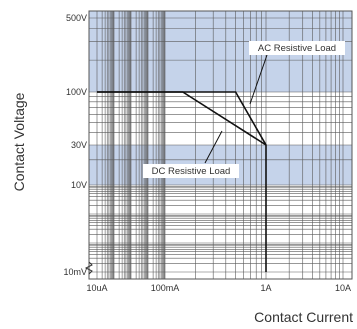 Image resolution: width=357 pixels, height=329 pixels. What do you see at coordinates (75, 272) in the screenshot?
I see `y-tick-label: 10mV` at bounding box center [75, 272].